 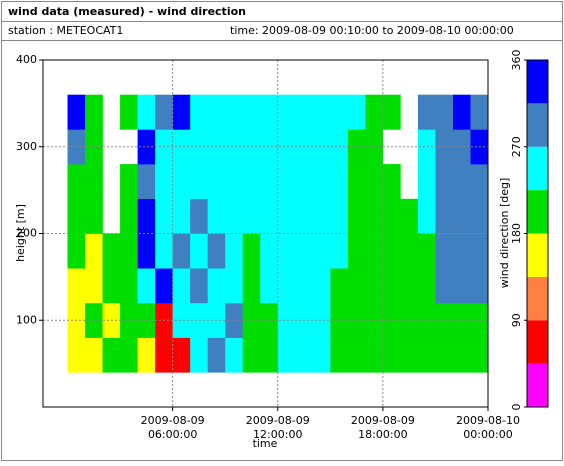 What do you see at coordinates (516, 233) in the screenshot?
I see `colorbar-tick-label: 180` at bounding box center [516, 233].